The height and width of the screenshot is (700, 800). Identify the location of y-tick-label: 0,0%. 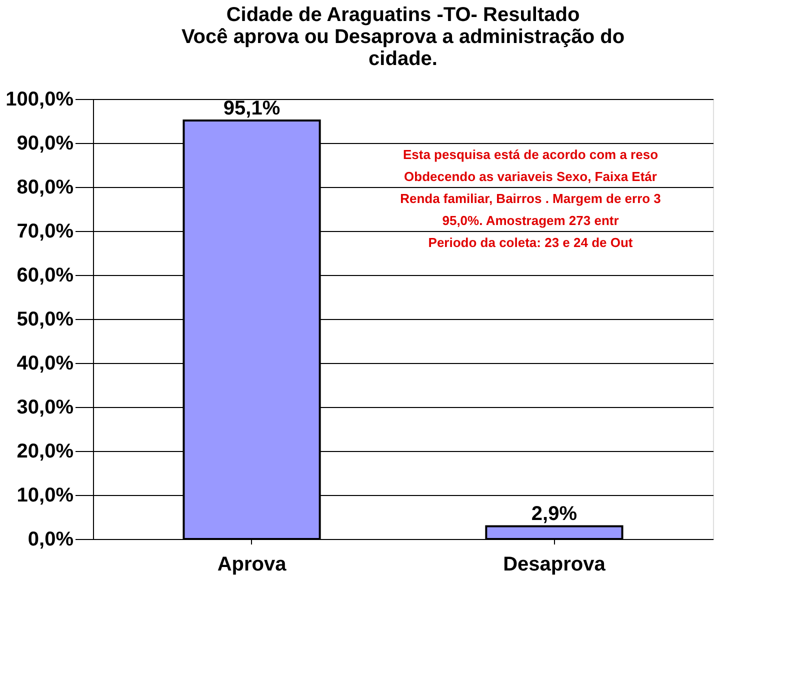
(51, 539).